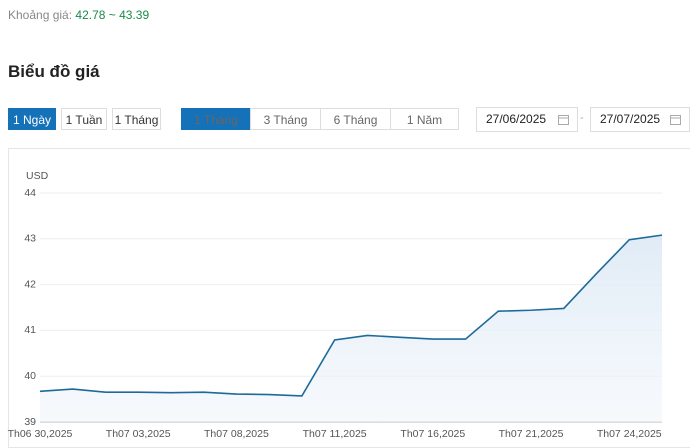  I want to click on y-axis-label: USD, so click(37, 176).